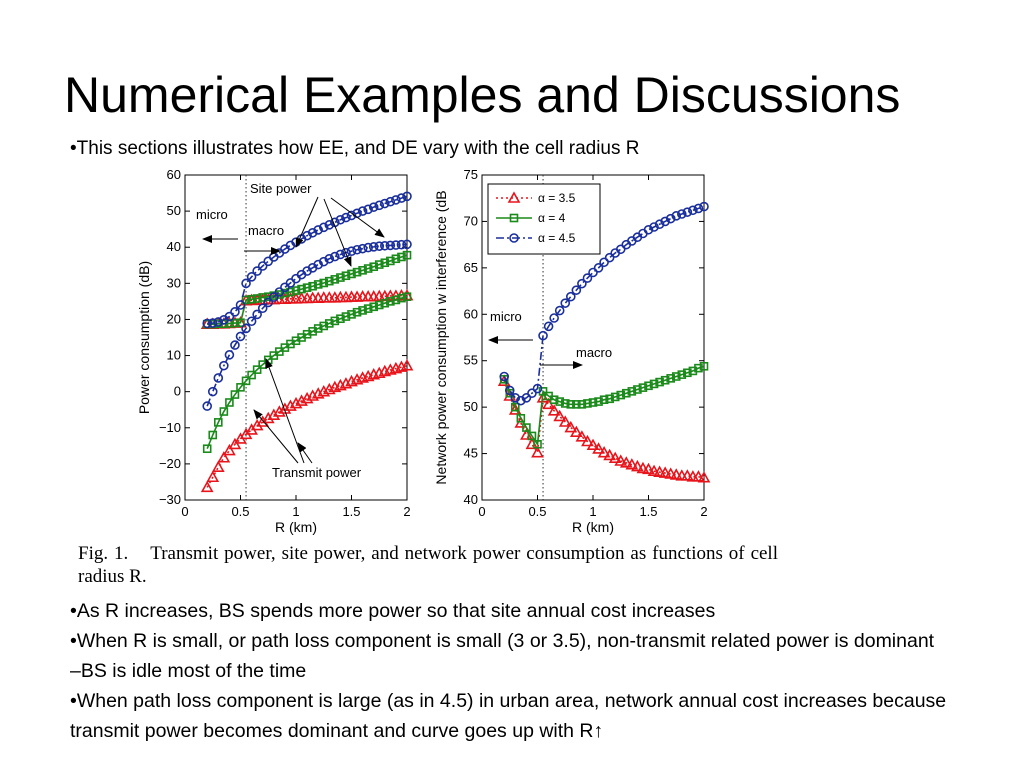 The image size is (1024, 768). I want to click on site-power-label: Site power, so click(281, 188).